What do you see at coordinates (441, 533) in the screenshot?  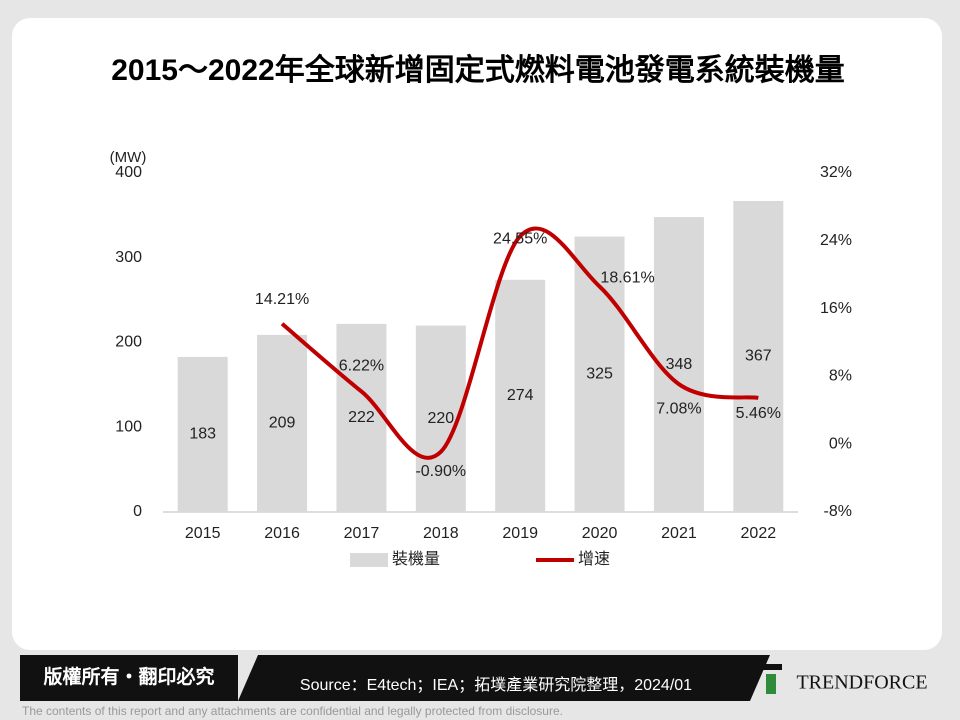 I see `x-tick-label: 2018` at bounding box center [441, 533].